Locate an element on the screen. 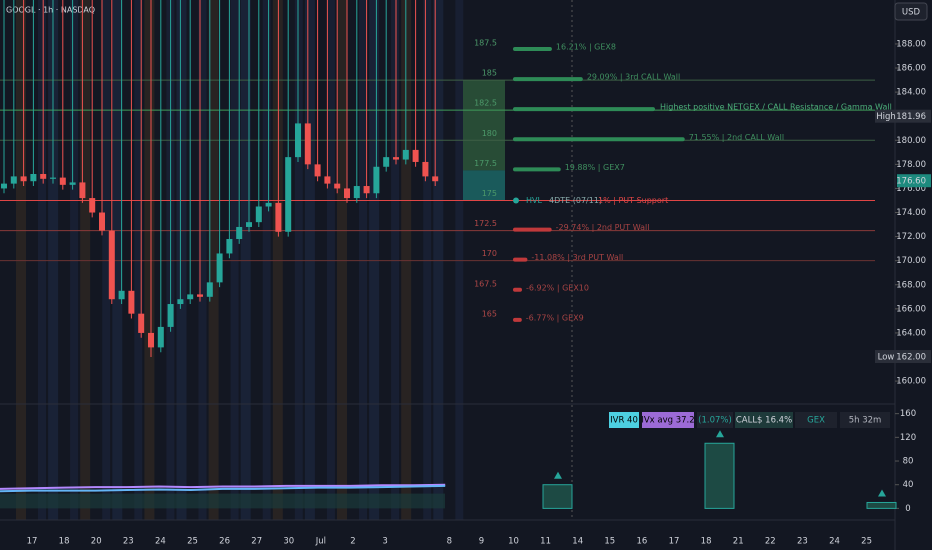  y2-tick-label: 40 is located at coordinates (908, 485).